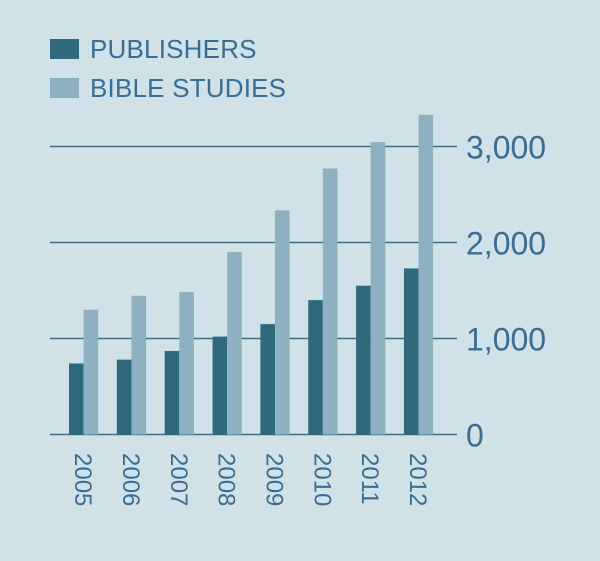 The width and height of the screenshot is (600, 561). What do you see at coordinates (64, 88) in the screenshot?
I see `legend-swatch-bible-studies` at bounding box center [64, 88].